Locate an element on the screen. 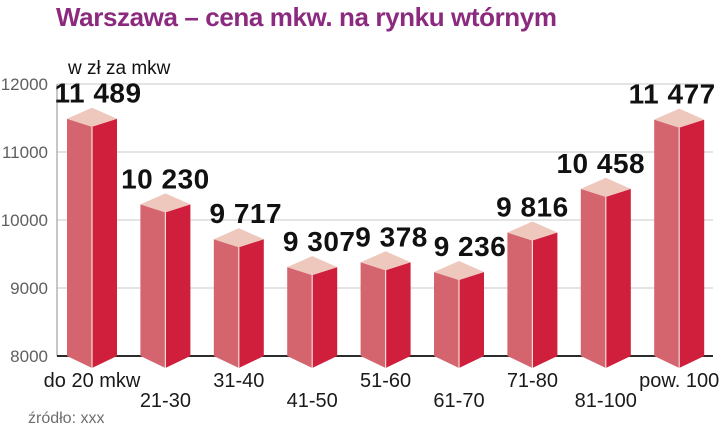 This screenshot has height=431, width=720. x-axis-label: 81-100 is located at coordinates (606, 401).